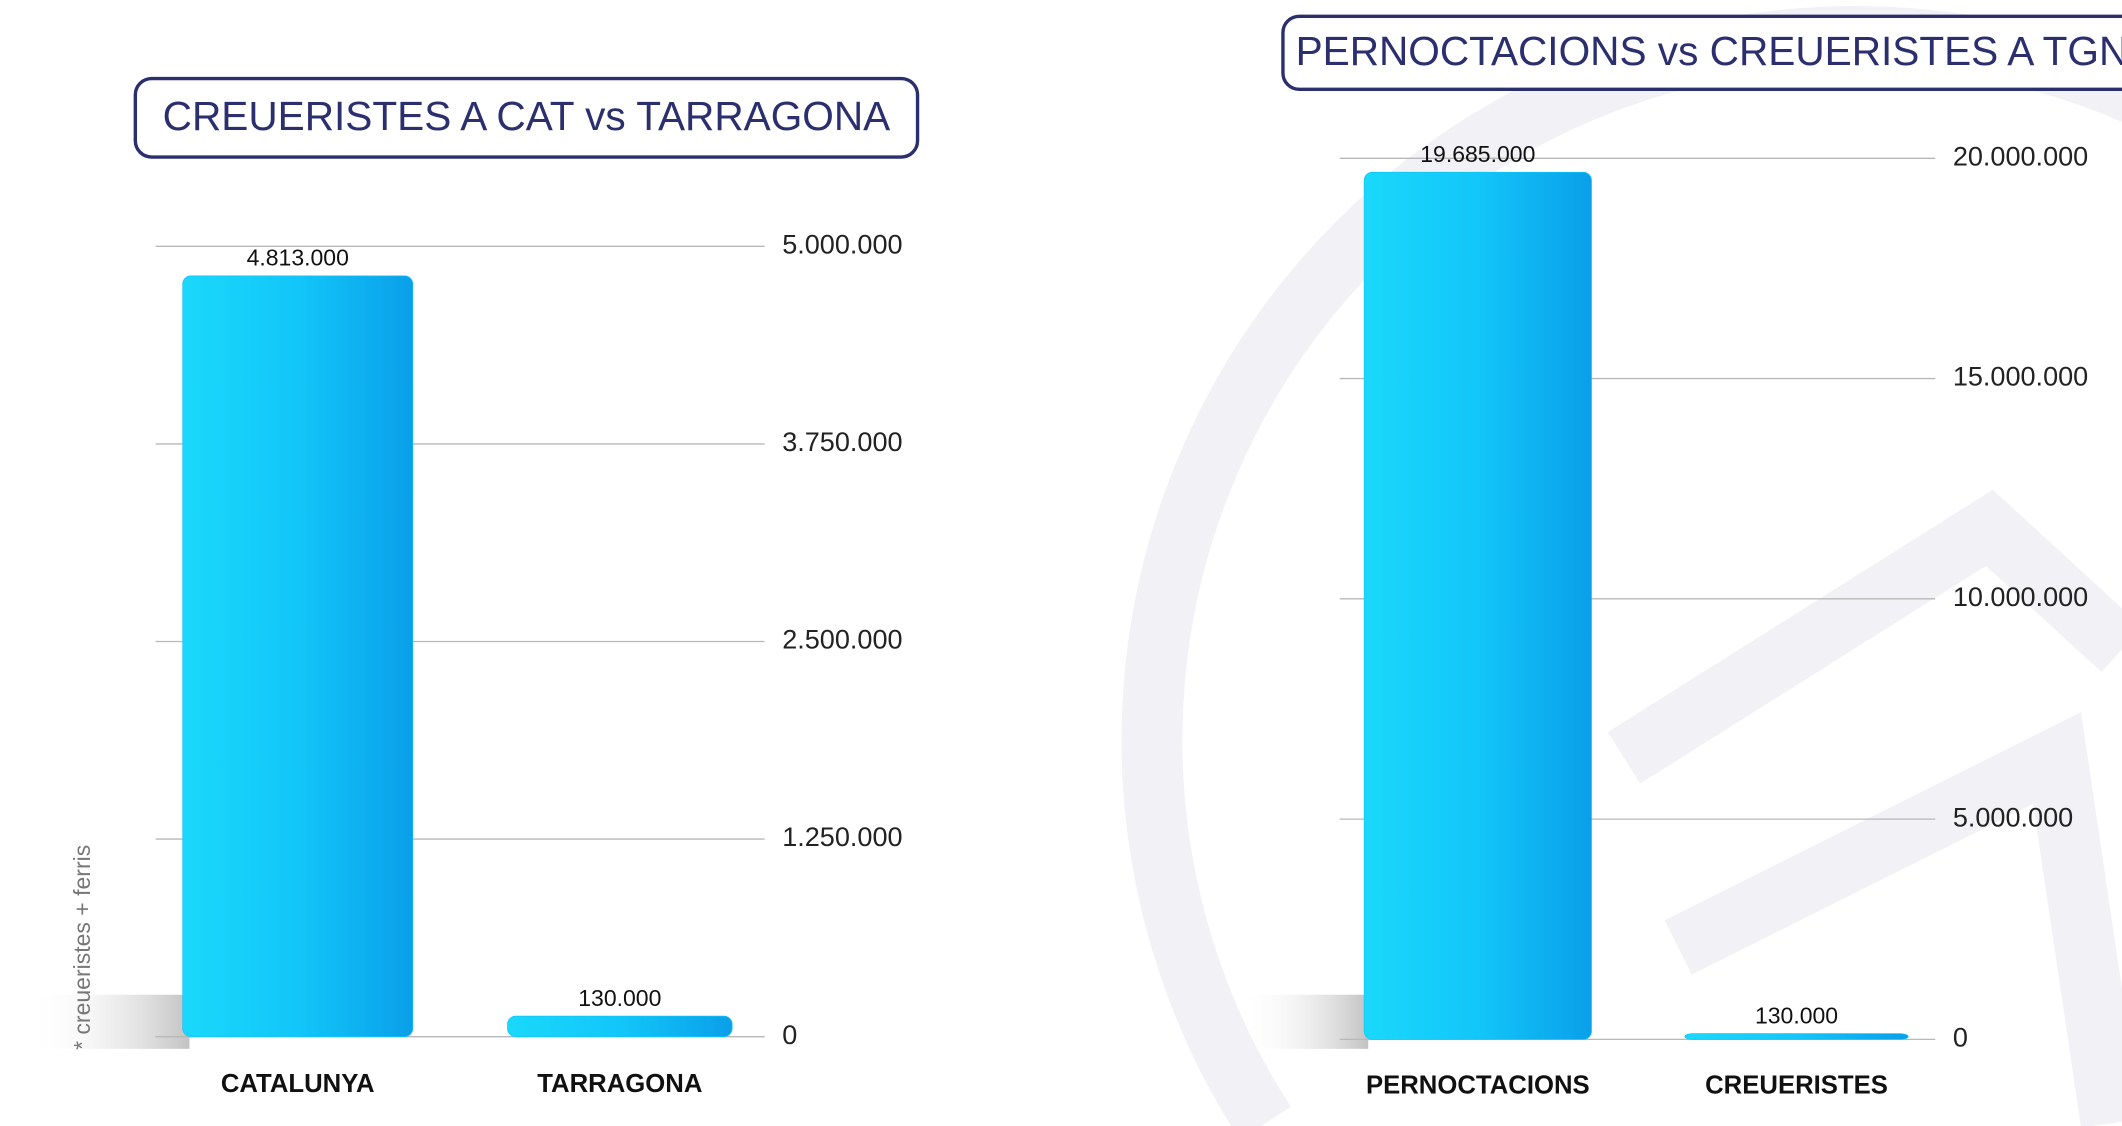  What do you see at coordinates (1709, 51) in the screenshot?
I see `chart-title: PERNOCTACIONS vs CREUERISTES A TGN` at bounding box center [1709, 51].